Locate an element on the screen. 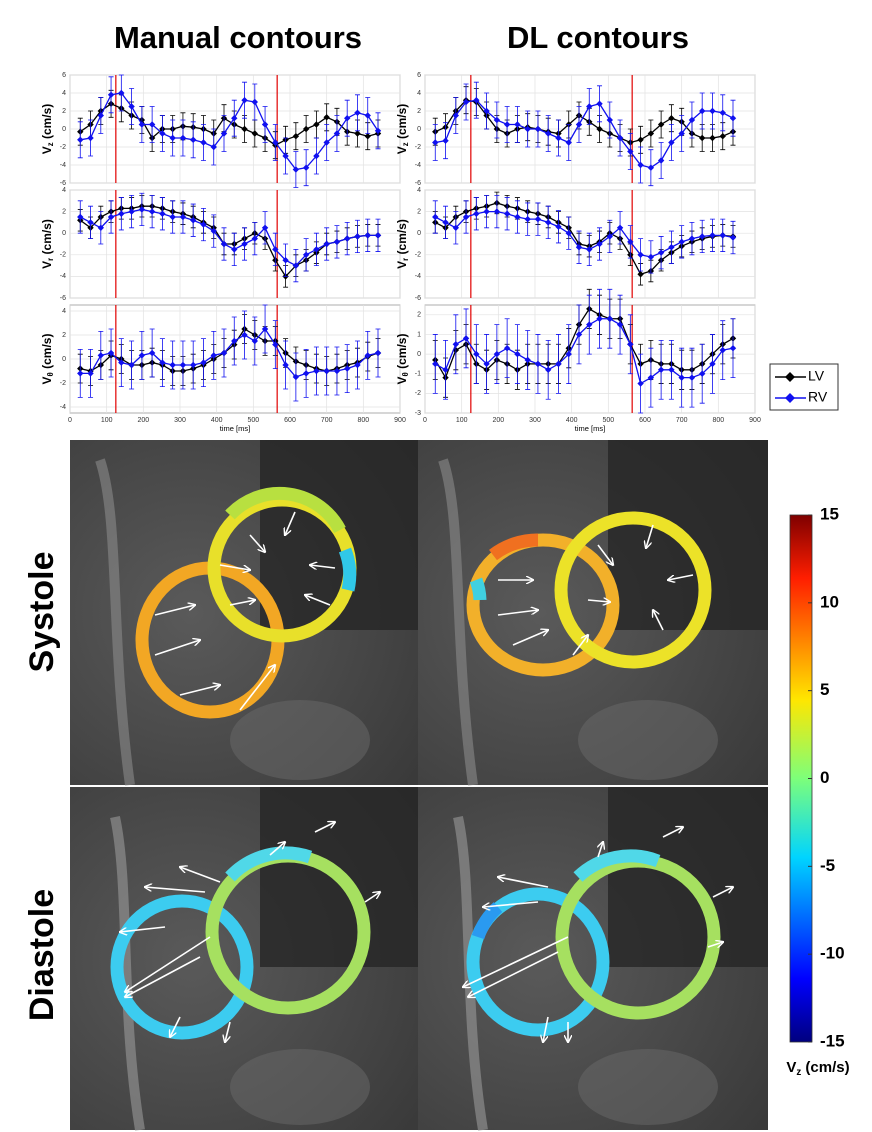 This screenshot has height=1132, width=872. x-tick-label: 400 is located at coordinates (217, 420).